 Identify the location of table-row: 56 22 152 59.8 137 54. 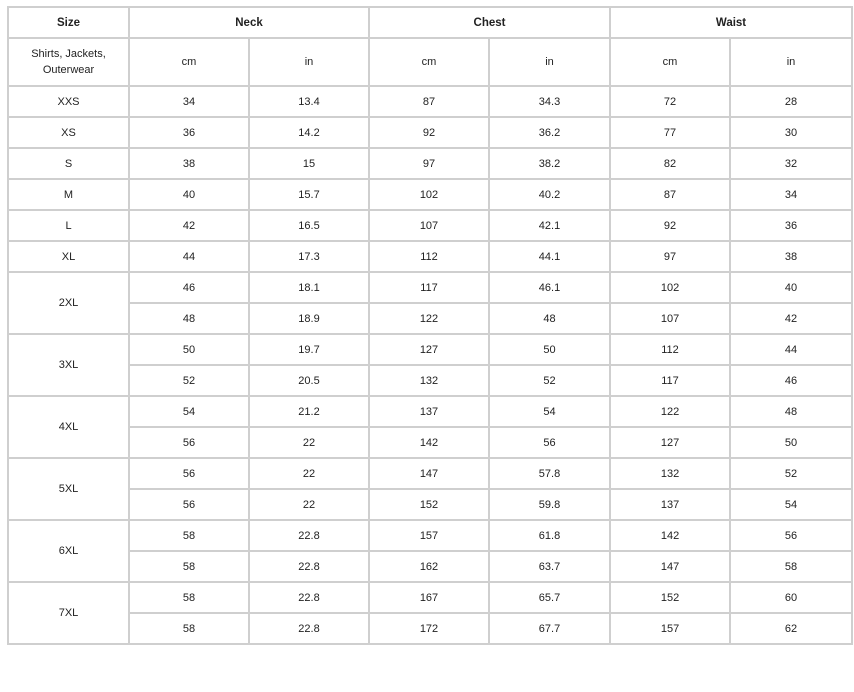
(431, 504).